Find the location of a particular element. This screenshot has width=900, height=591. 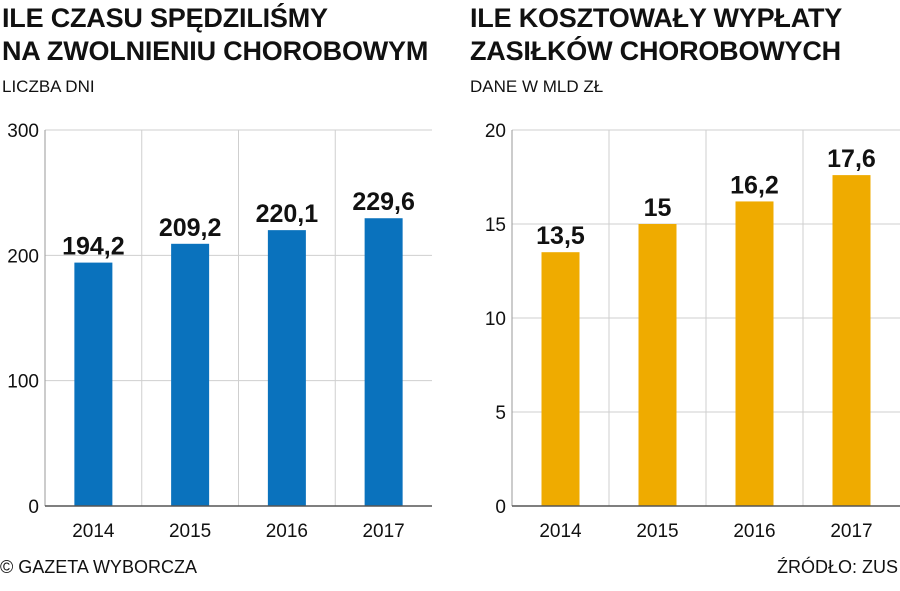

left-y-tick-label: 200 is located at coordinates (23, 256).